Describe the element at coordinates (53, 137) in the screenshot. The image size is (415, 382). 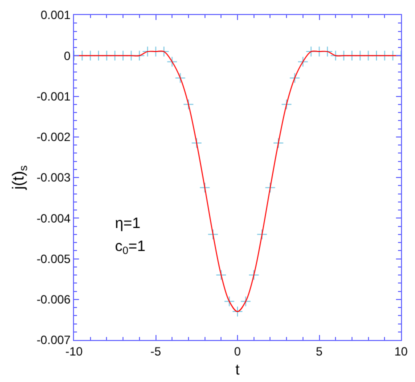
I see `y-tick-label: -0.002` at that location.